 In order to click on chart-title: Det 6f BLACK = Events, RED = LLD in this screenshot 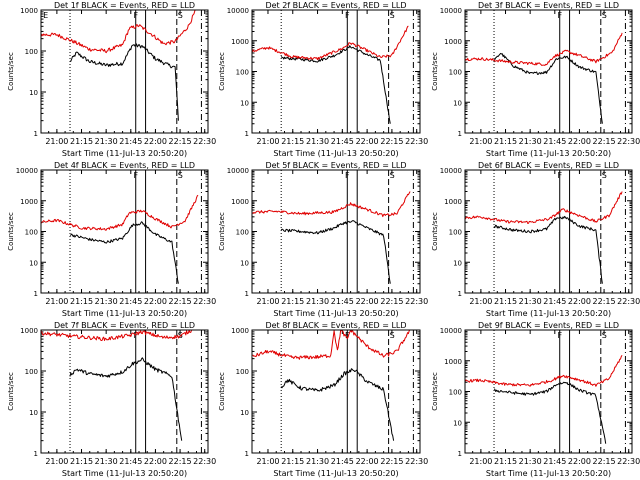, I will do `click(548, 165)`.